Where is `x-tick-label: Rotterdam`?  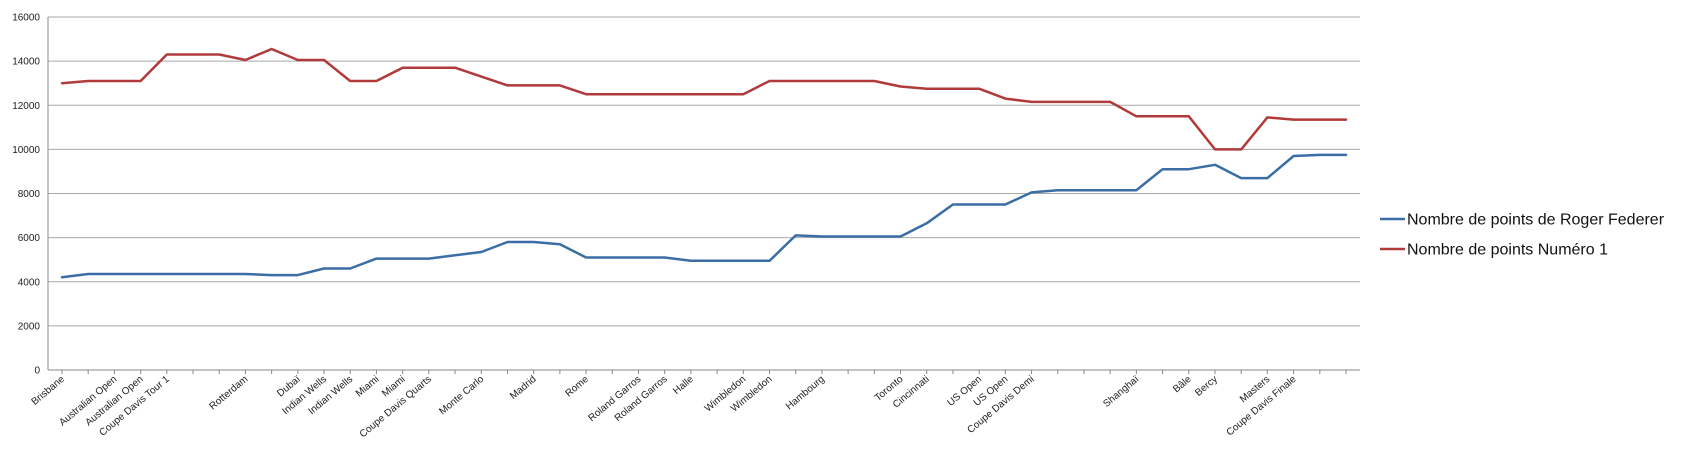
x-tick-label: Rotterdam is located at coordinates (229, 393).